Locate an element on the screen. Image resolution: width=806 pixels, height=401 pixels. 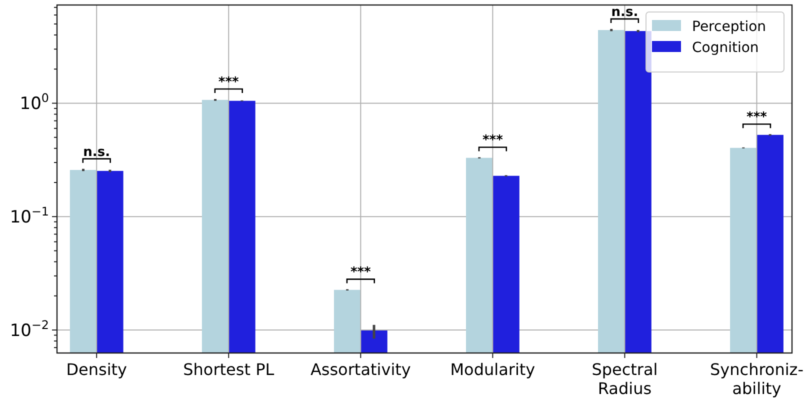
x-tick-label: Shortest PL is located at coordinates (228, 369).